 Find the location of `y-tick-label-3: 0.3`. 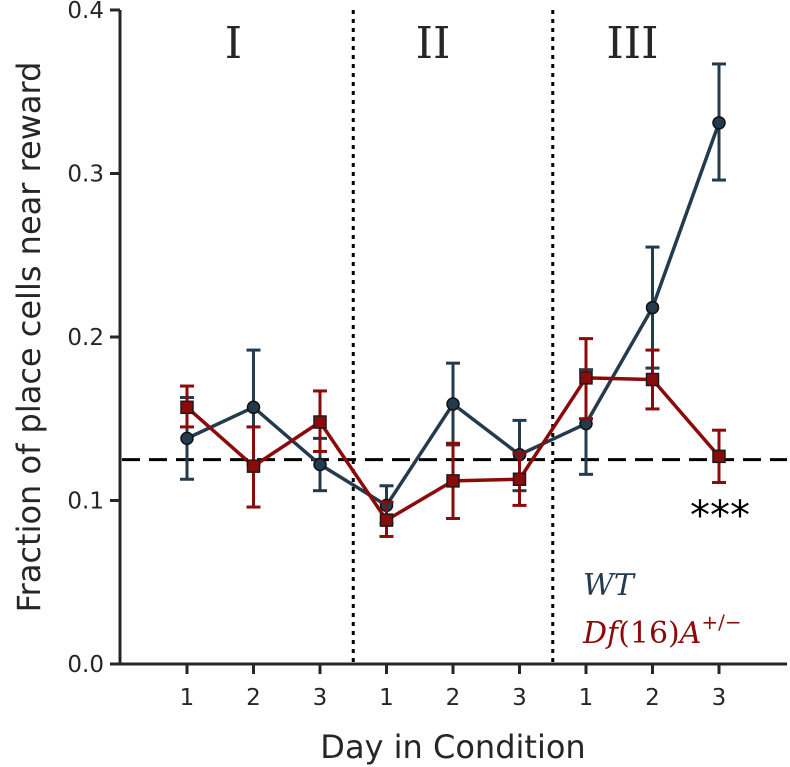

y-tick-label-3: 0.3 is located at coordinates (85, 175).